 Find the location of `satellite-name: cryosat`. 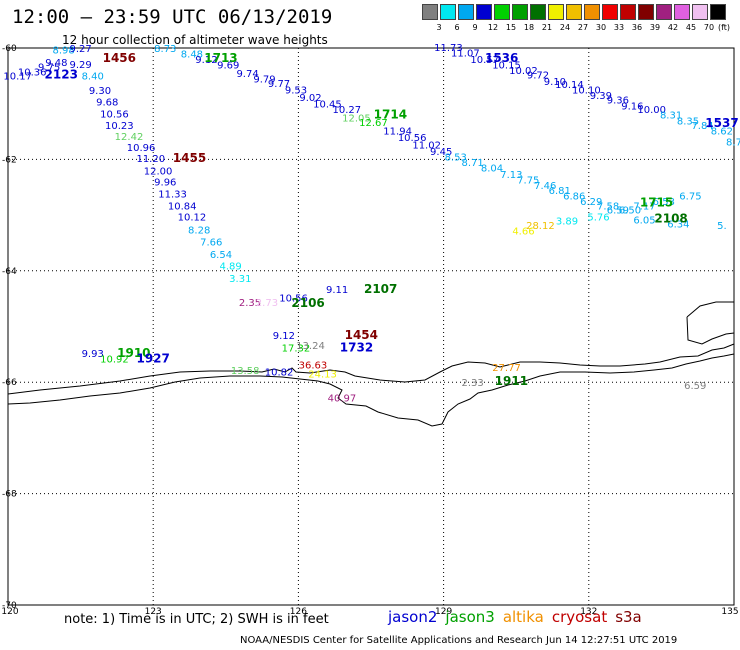

satellite-name: cryosat is located at coordinates (579, 617).